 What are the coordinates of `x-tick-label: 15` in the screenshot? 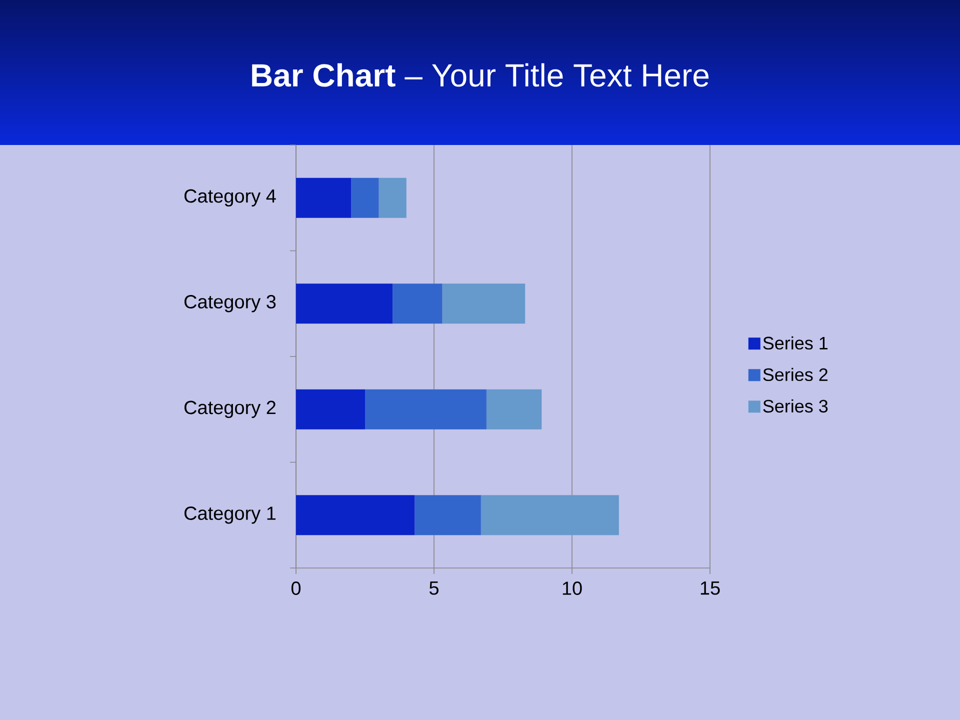 It's located at (710, 588).